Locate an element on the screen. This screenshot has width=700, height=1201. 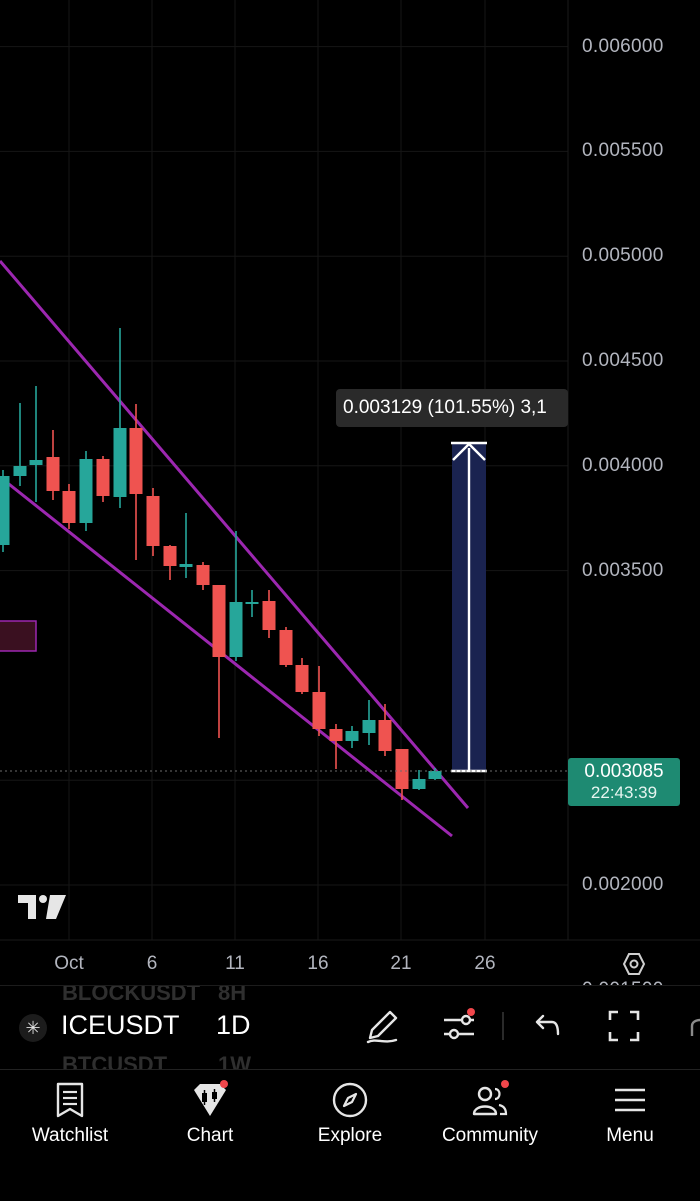
candles-icon is located at coordinates (210, 1100).